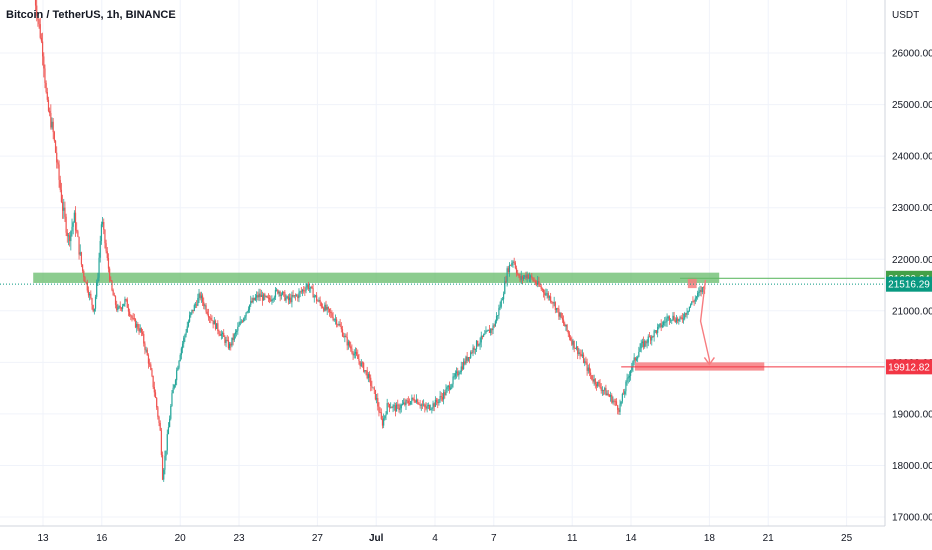 This screenshot has width=932, height=550. Describe the element at coordinates (435, 538) in the screenshot. I see `x-tick-label: 4` at that location.